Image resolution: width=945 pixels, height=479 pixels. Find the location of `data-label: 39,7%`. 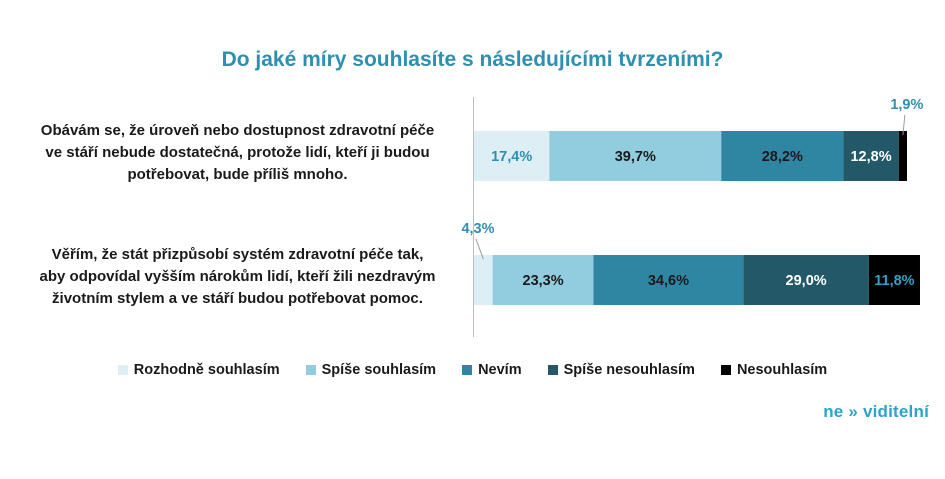

data-label: 39,7% is located at coordinates (635, 157).